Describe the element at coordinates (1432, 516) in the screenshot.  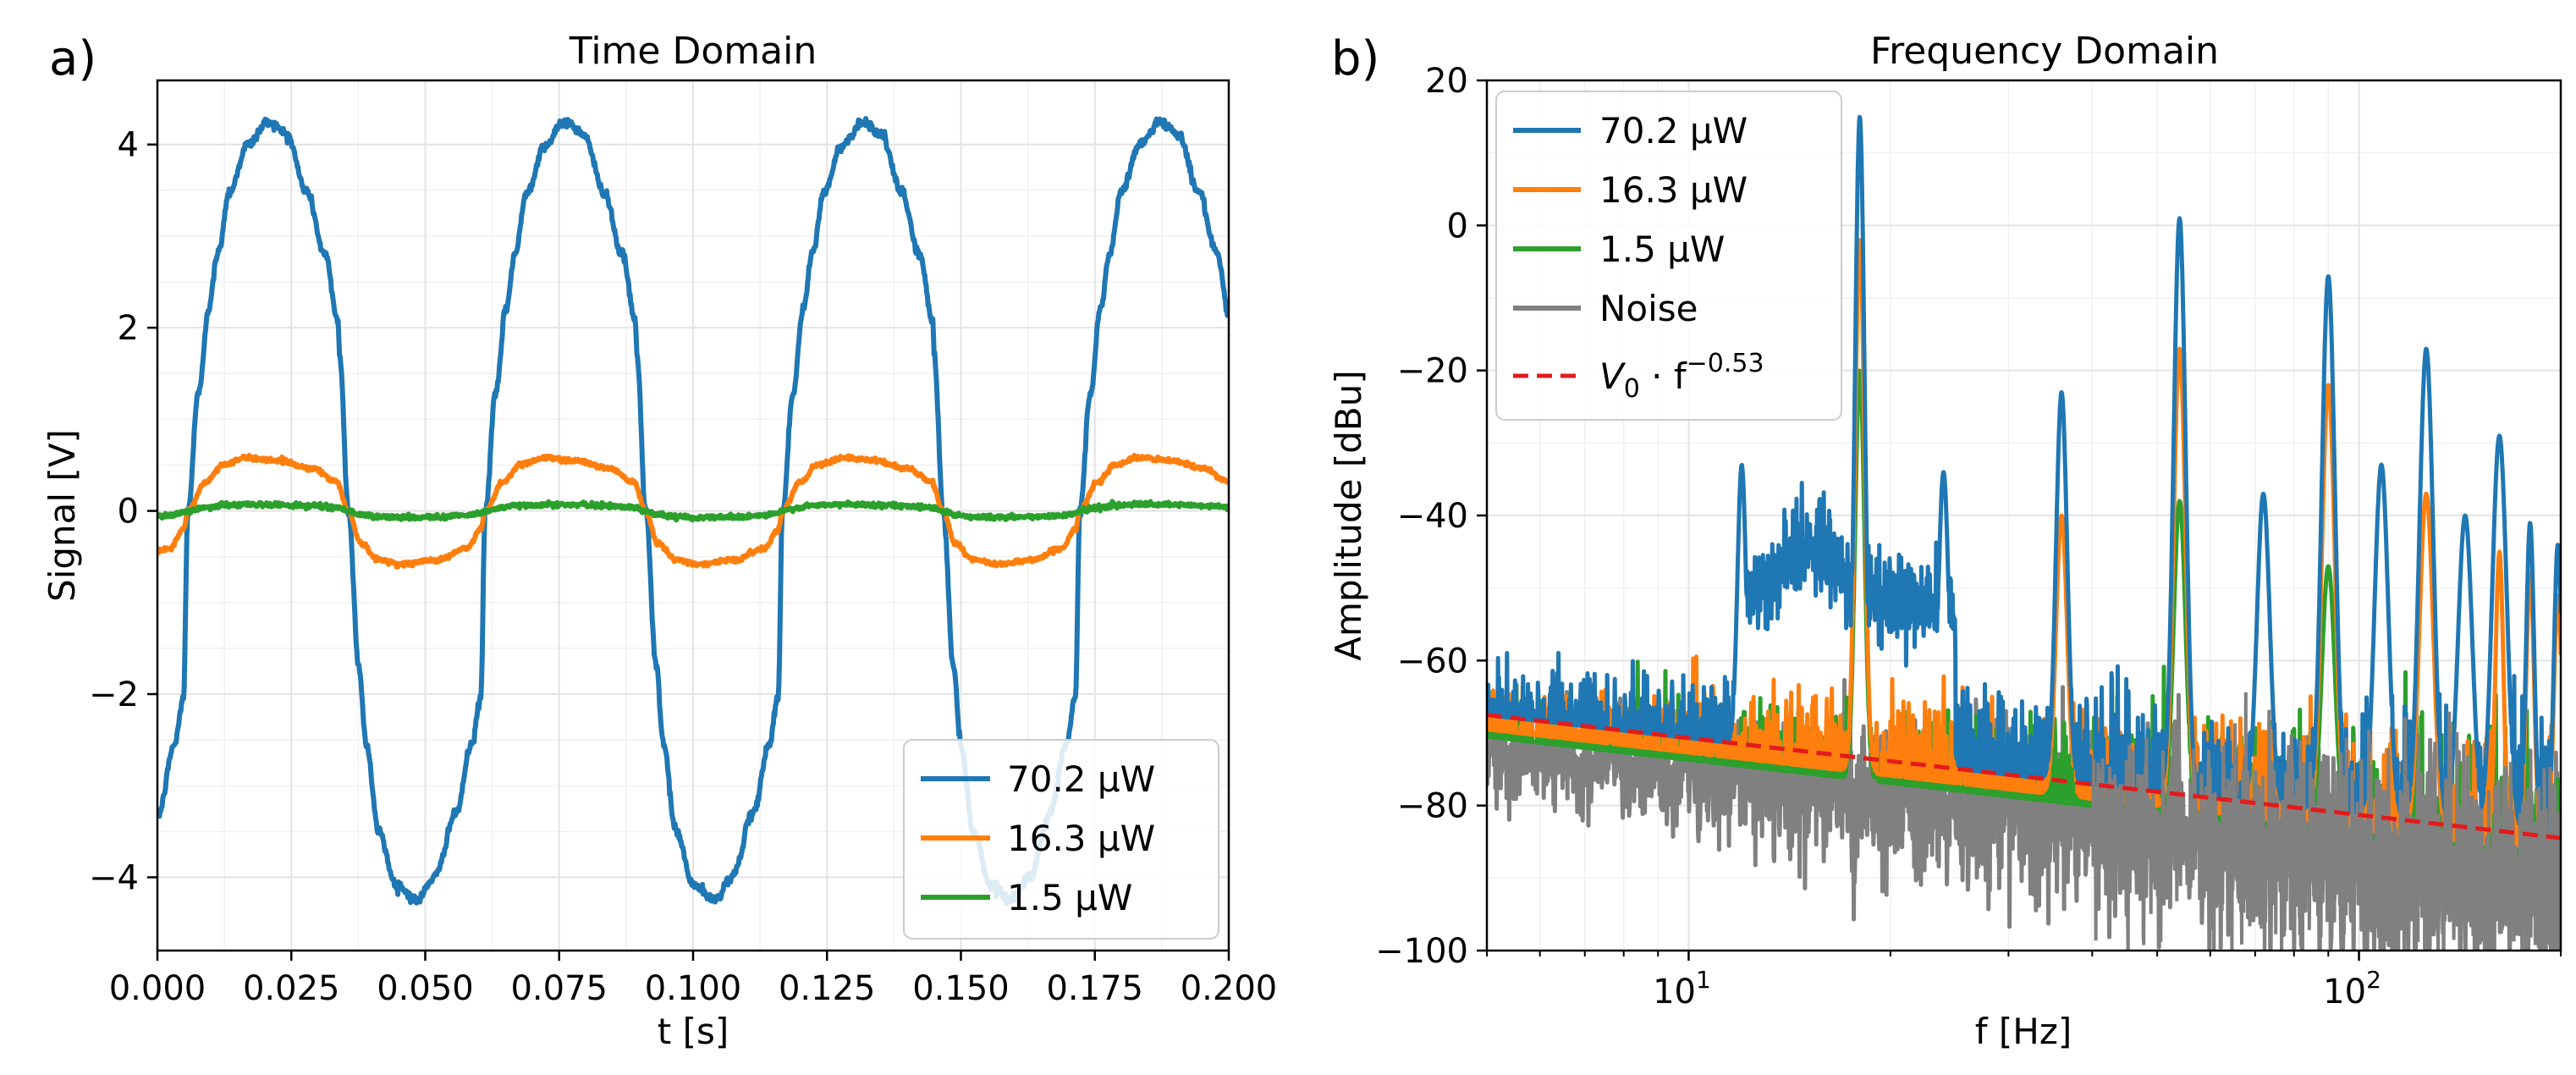
I see `ytick-b-label: −40` at that location.